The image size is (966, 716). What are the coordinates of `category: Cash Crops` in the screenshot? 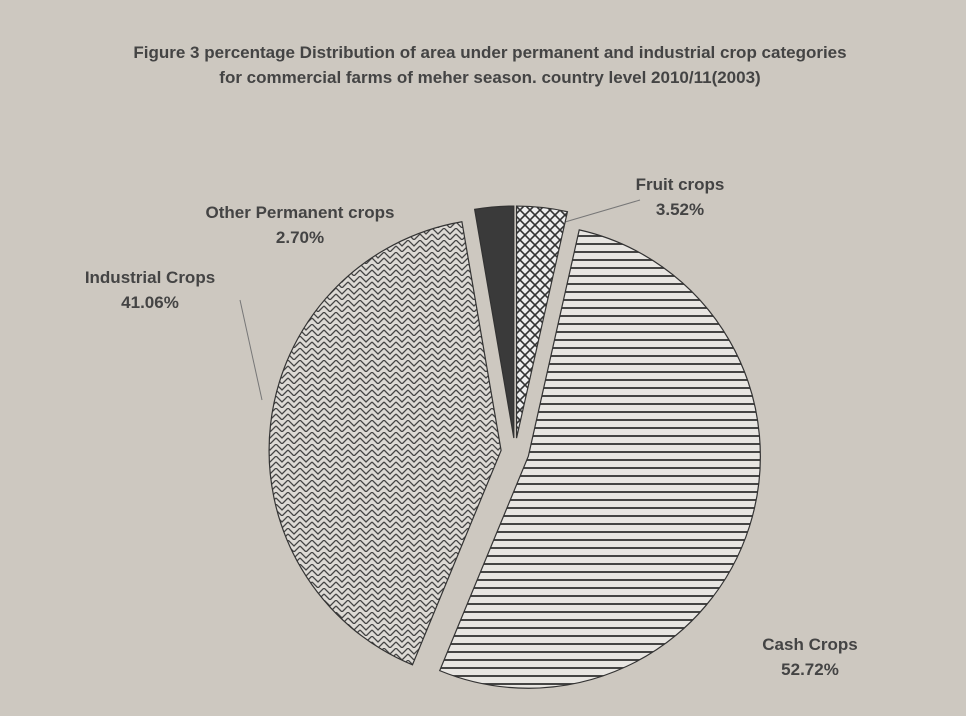 It's located at (810, 644).